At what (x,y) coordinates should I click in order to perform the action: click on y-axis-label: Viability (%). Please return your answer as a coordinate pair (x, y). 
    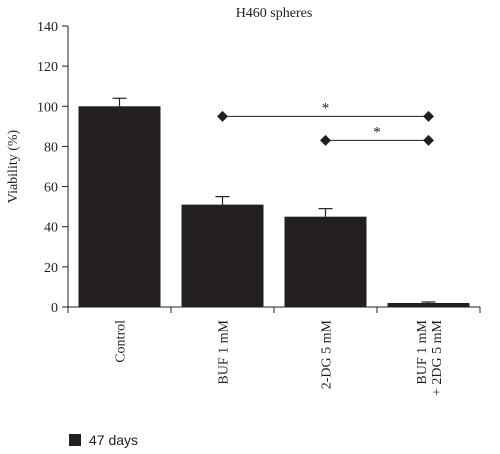
    Looking at the image, I should click on (13, 166).